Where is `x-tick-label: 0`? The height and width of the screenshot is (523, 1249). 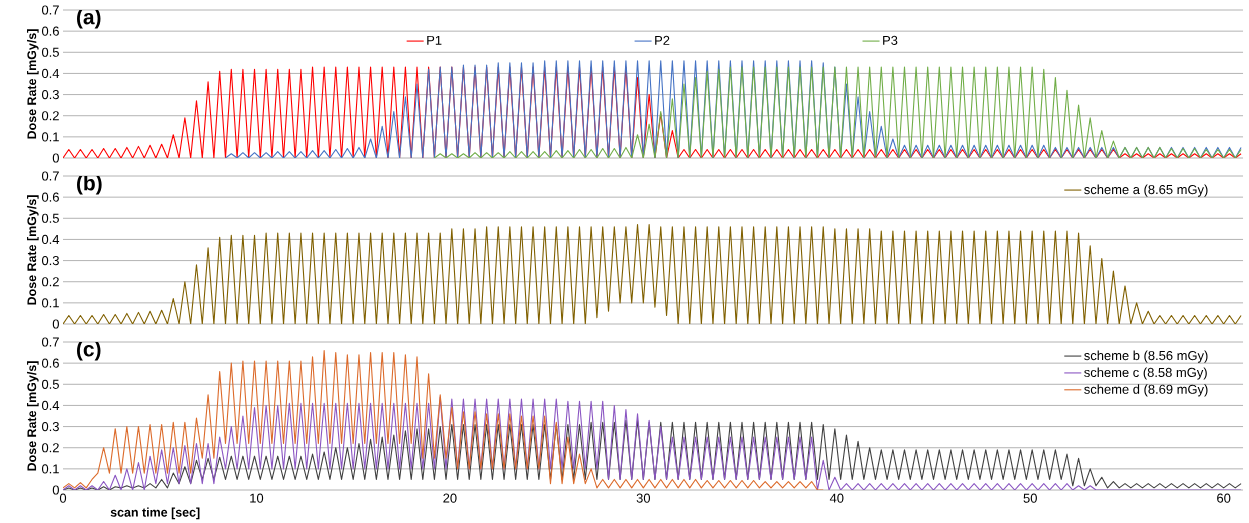
x-tick-label: 0 is located at coordinates (63, 498).